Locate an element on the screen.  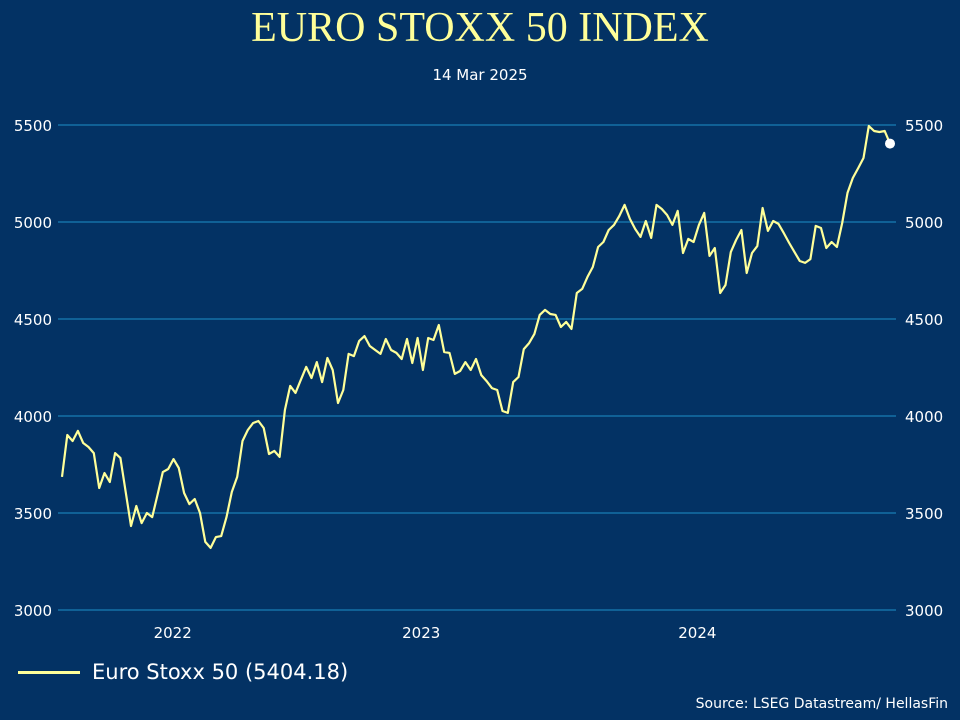
y-tick-label-left: 4500 is located at coordinates (33, 320).